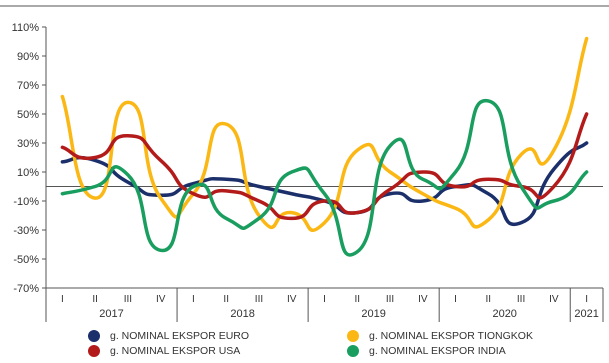  What do you see at coordinates (26, 289) in the screenshot?
I see `y-tick-label: -70%` at bounding box center [26, 289].